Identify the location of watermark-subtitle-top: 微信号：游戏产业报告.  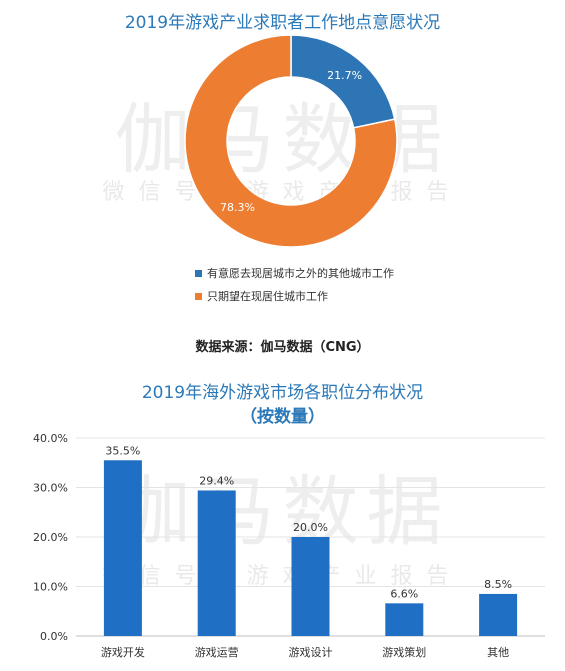
(282, 192).